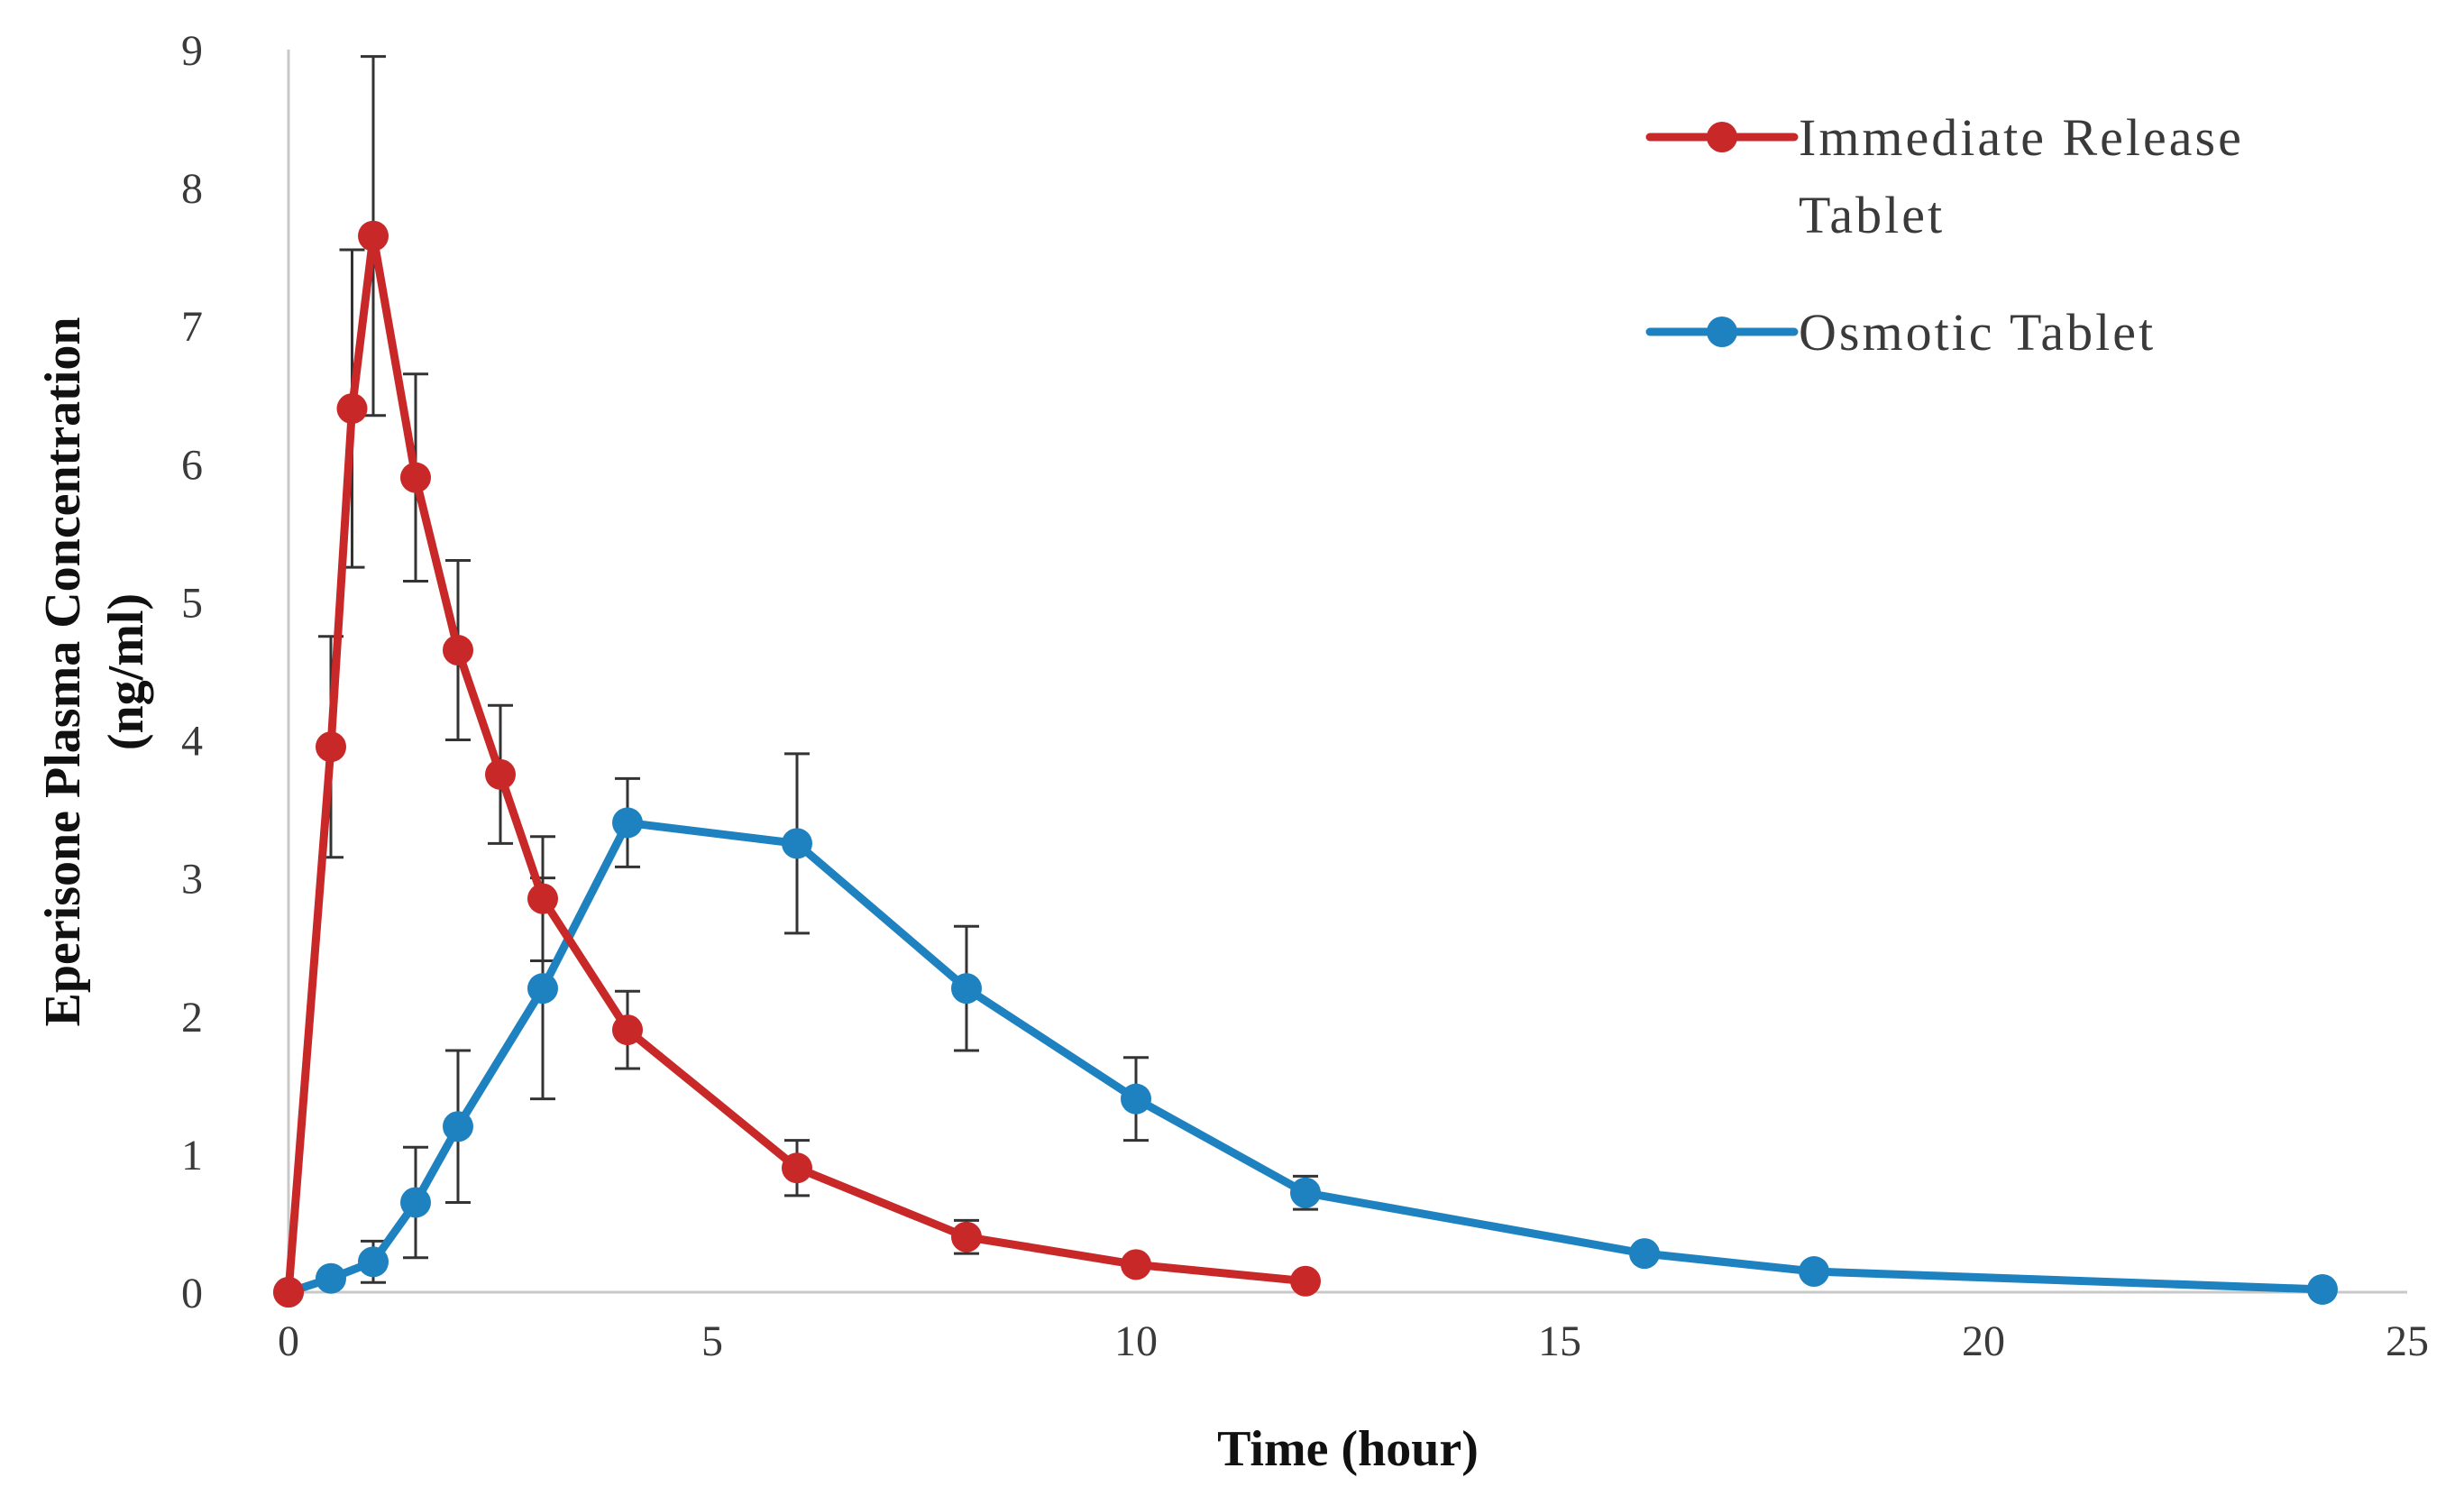 The image size is (2464, 1505). I want to click on legend: Immediate Release Tablet Osmotic Tablet, so click(1944, 235).